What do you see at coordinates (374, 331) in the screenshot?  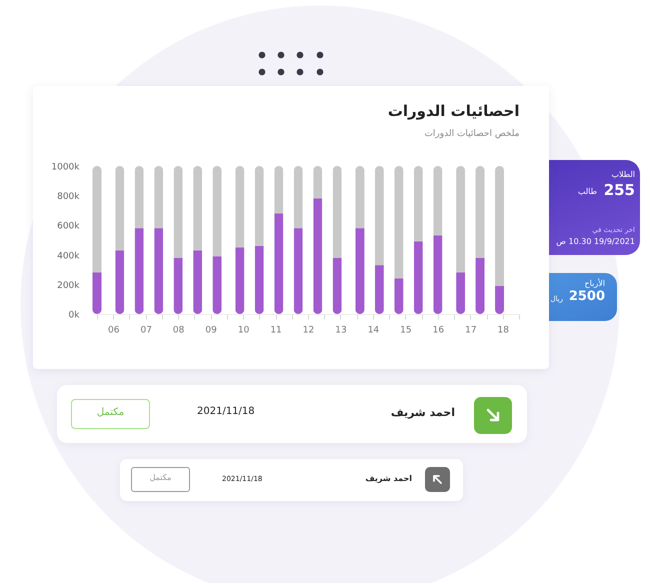 I see `x-tick-label: 14` at bounding box center [374, 331].